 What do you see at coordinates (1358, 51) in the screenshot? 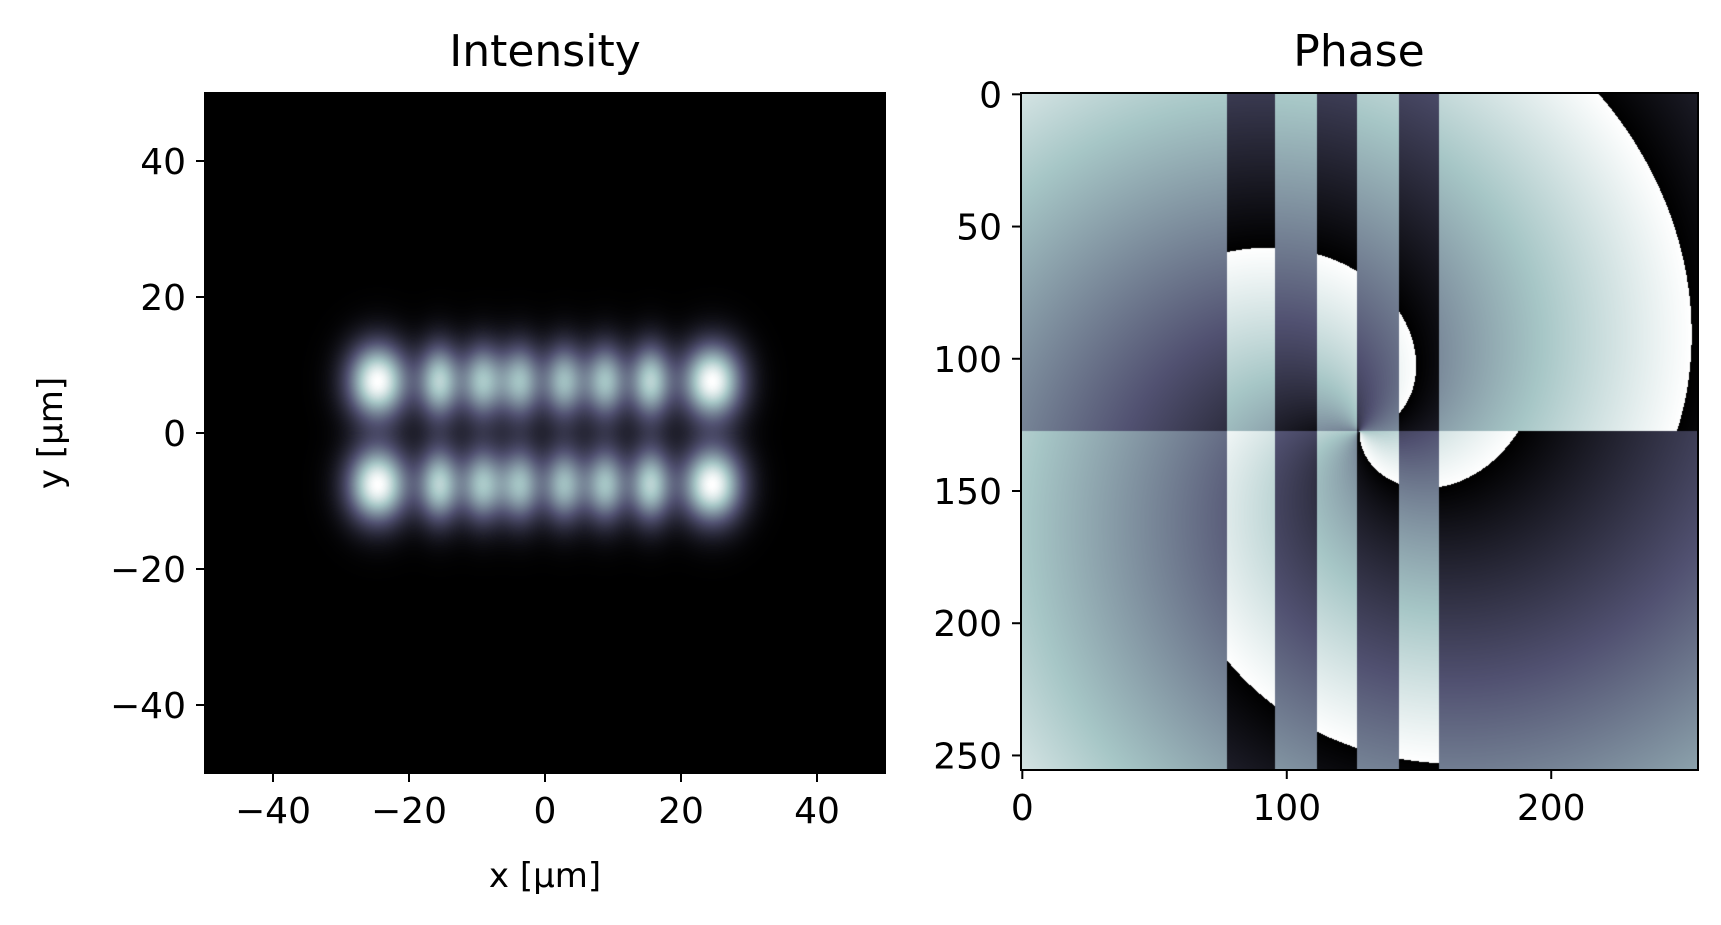
I see `phase-title: Phase` at bounding box center [1358, 51].